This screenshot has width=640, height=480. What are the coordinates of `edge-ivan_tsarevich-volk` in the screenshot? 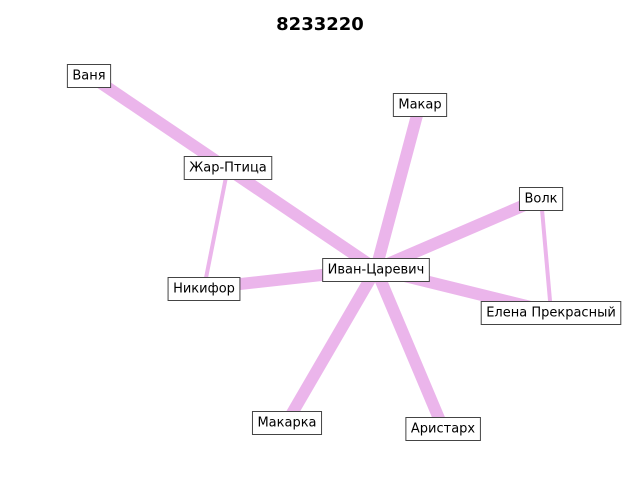 It's located at (458, 233).